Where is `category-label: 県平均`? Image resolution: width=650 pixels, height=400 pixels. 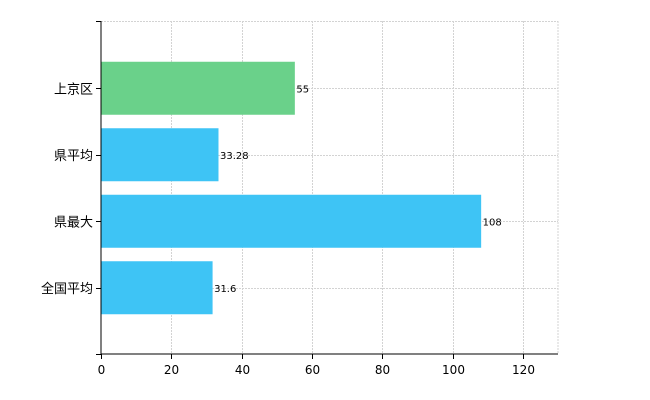 category-label: 県平均 is located at coordinates (73, 156).